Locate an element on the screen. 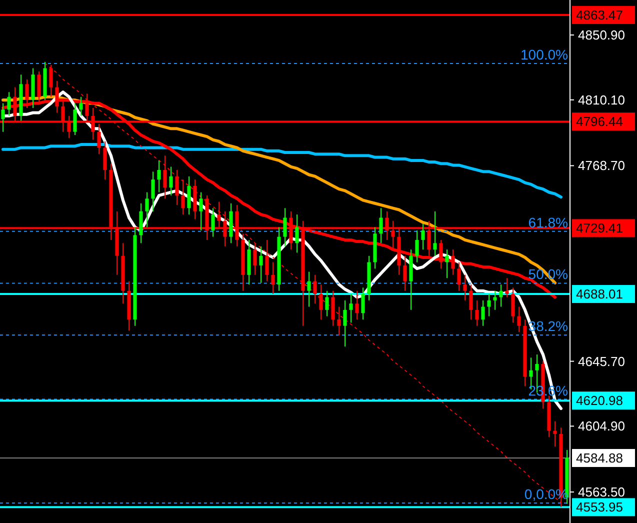 Image resolution: width=637 pixels, height=523 pixels. y-tick-label: 4563.50 is located at coordinates (601, 492).